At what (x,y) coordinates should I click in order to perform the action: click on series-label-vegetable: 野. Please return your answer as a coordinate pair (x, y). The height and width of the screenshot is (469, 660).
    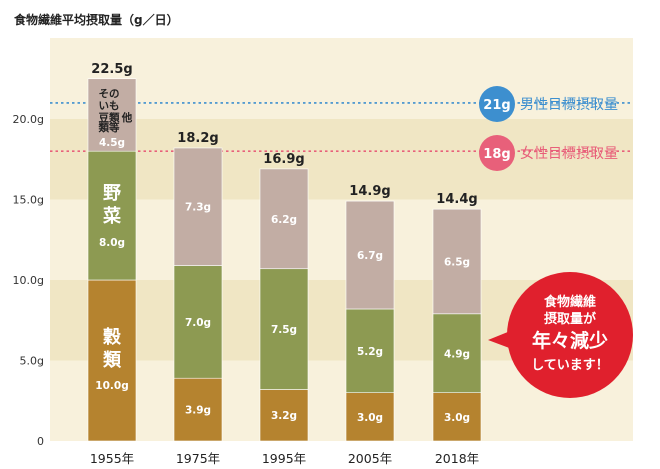
    Looking at the image, I should click on (112, 193).